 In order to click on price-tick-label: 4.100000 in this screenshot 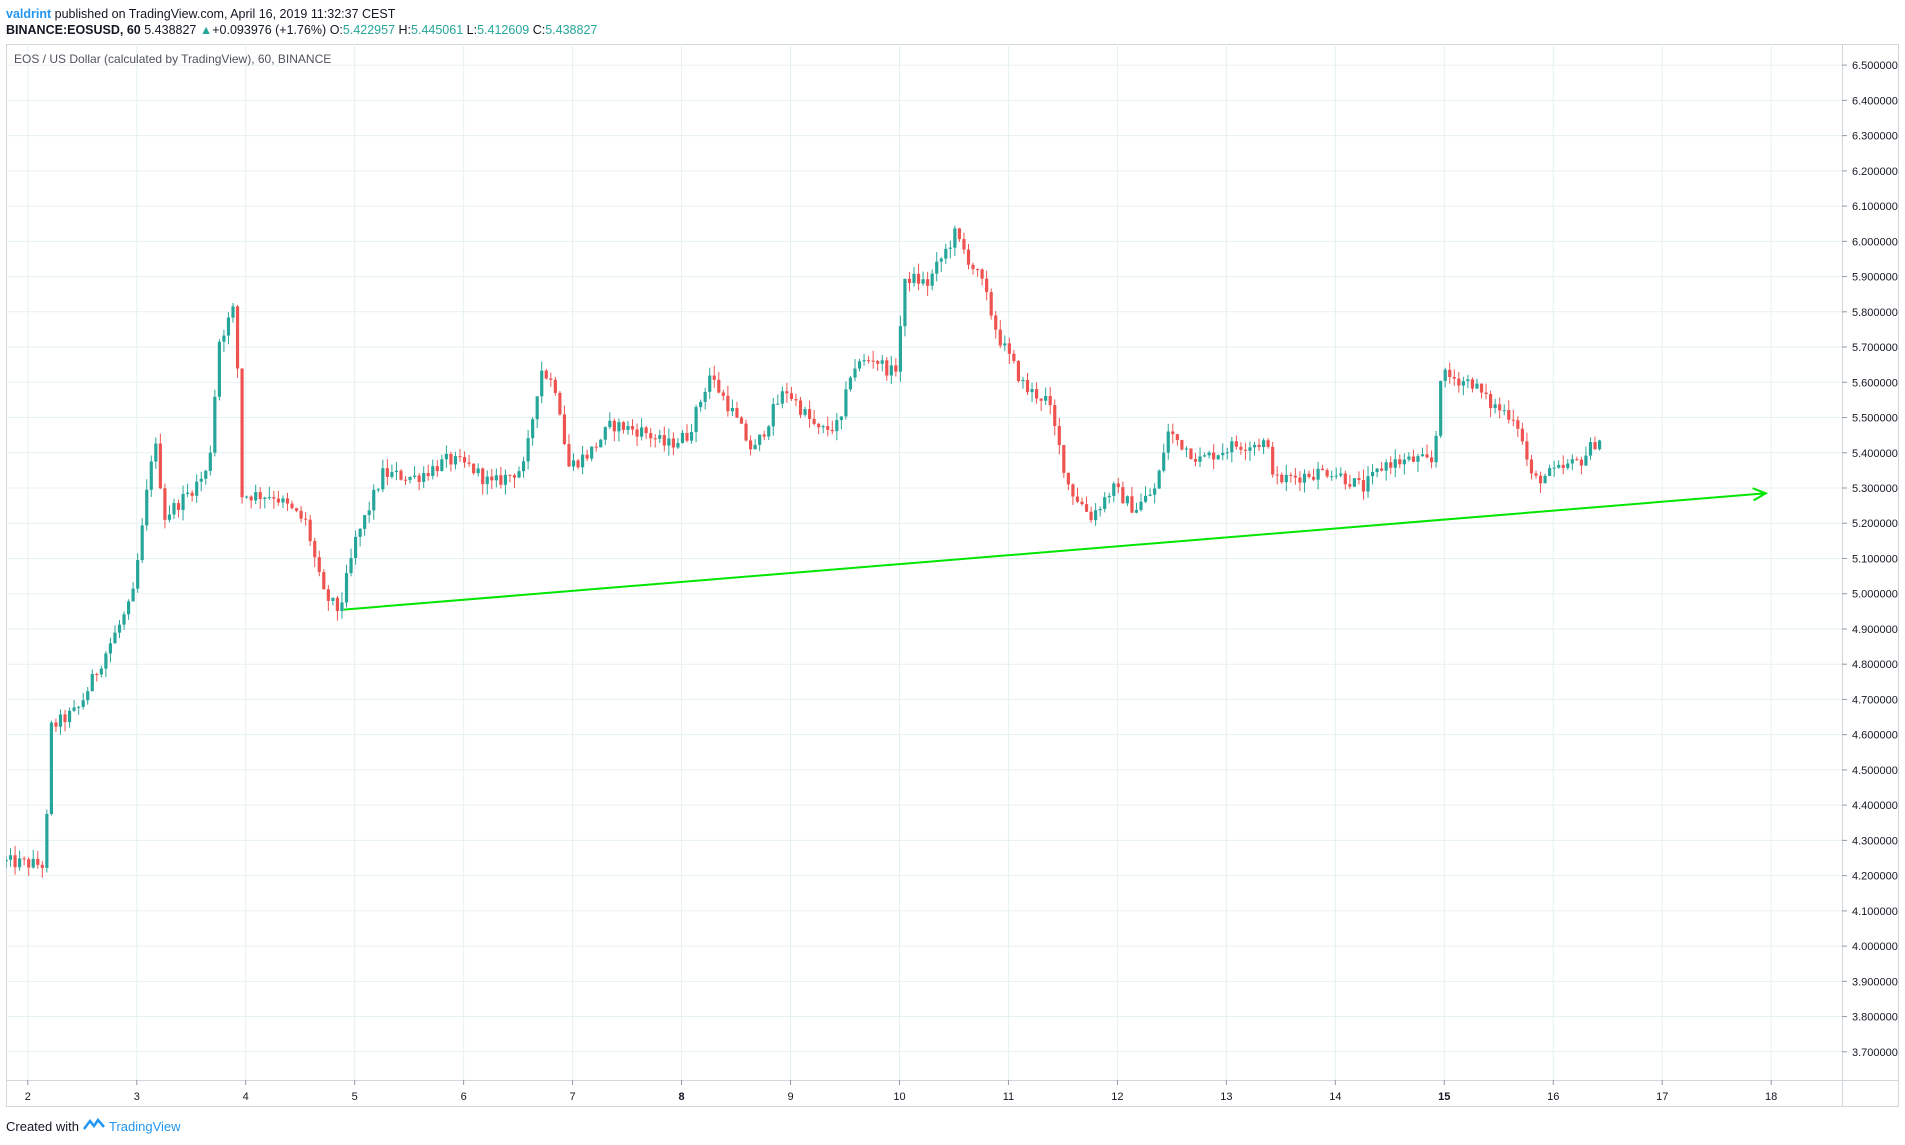, I will do `click(1875, 912)`.